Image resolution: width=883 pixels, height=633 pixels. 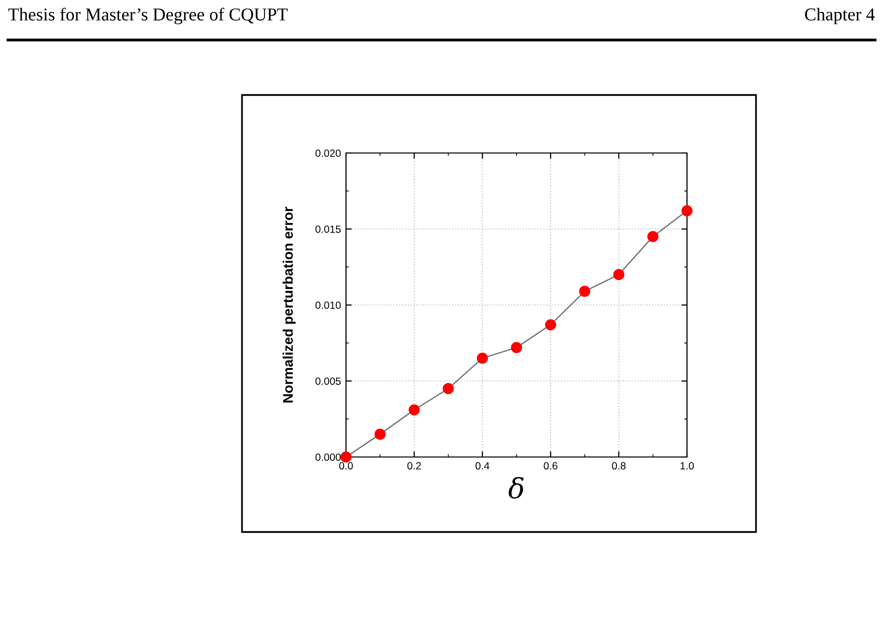 I want to click on y-tick-label: 0.010, so click(x=328, y=305).